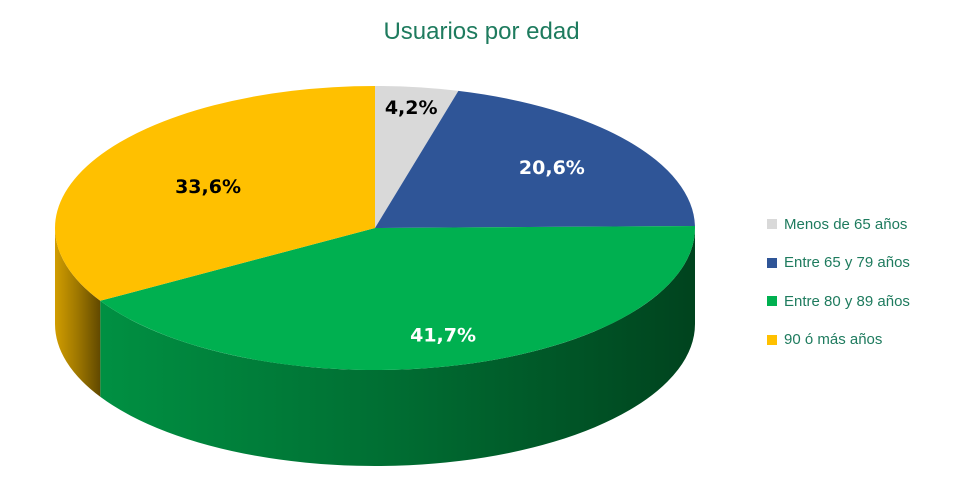 The height and width of the screenshot is (492, 959). Describe the element at coordinates (552, 168) in the screenshot. I see `slice-label-1: 20,6%` at that location.